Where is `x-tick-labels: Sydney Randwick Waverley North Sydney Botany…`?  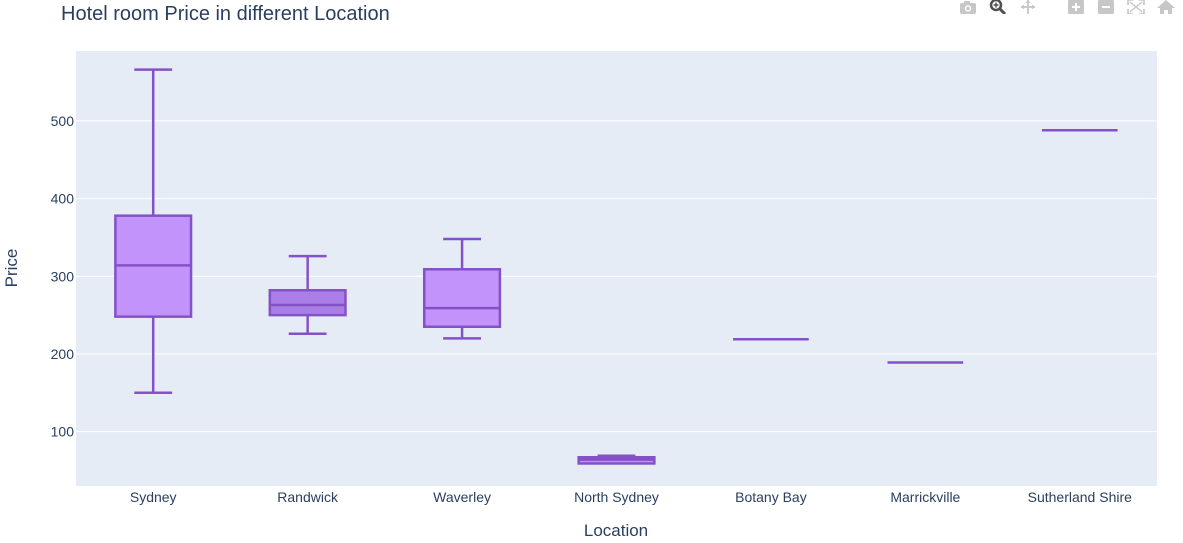 x-tick-labels: Sydney Randwick Waverley North Sydney Botany… is located at coordinates (631, 497).